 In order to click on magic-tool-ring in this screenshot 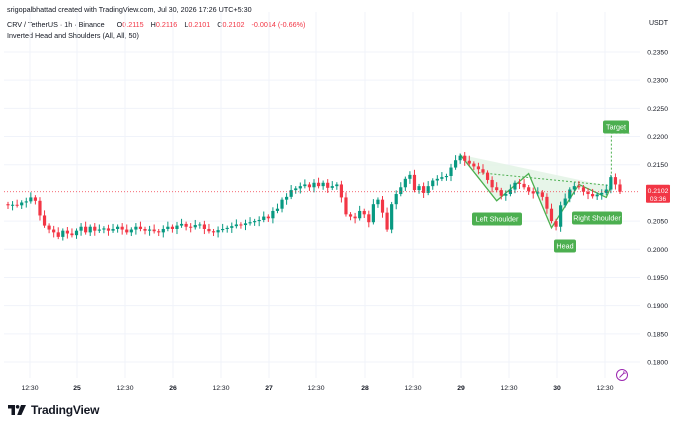, I will do `click(622, 375)`.